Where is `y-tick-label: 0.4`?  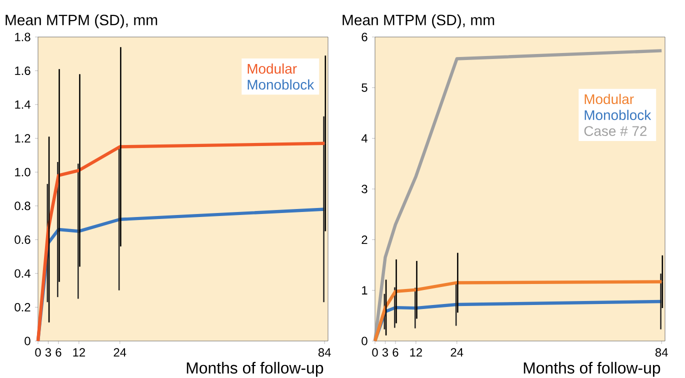 y-tick-label: 0.4 is located at coordinates (22, 273).